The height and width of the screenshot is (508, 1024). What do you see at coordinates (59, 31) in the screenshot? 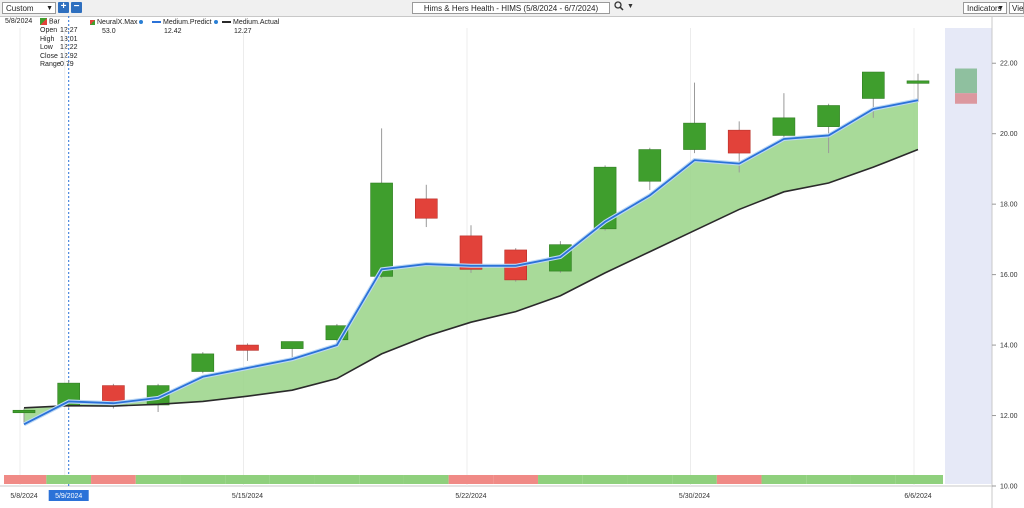
I see `open-row: Open 12.27` at bounding box center [59, 31].